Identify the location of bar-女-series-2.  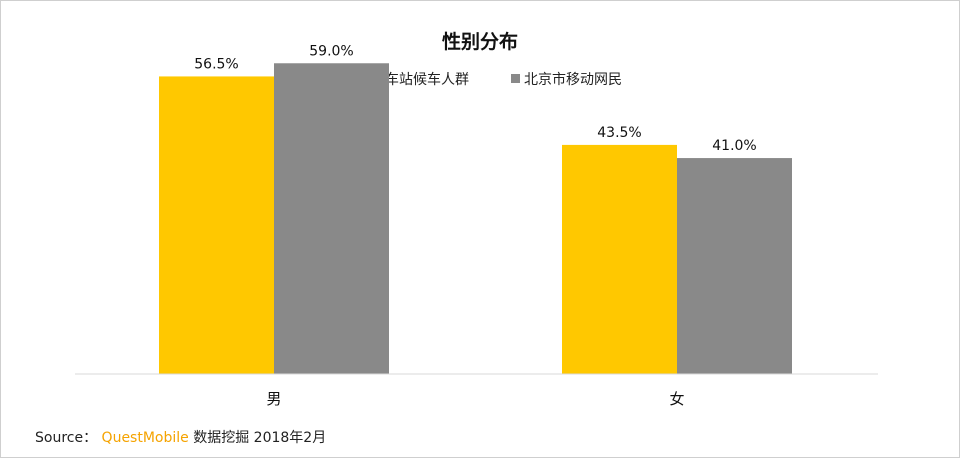
(734, 266).